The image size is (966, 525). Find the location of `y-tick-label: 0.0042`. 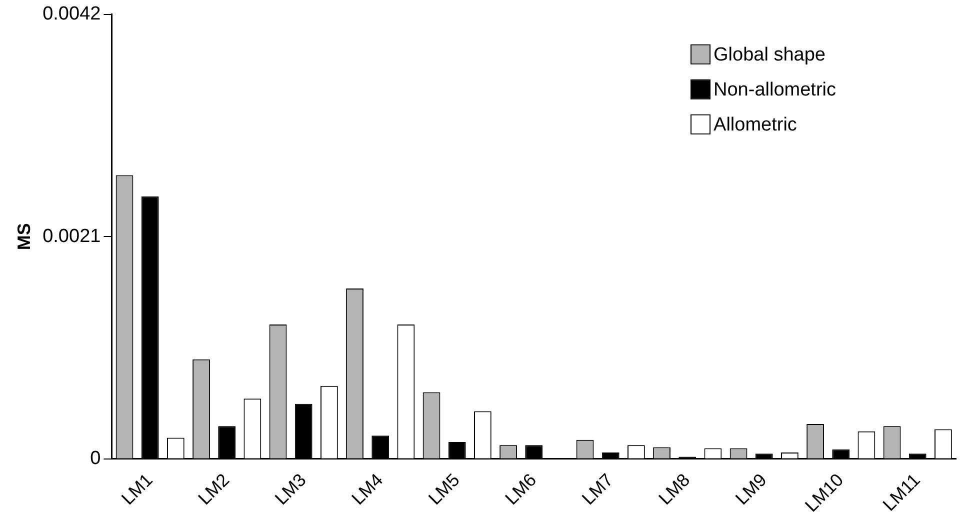

y-tick-label: 0.0042 is located at coordinates (71, 14).